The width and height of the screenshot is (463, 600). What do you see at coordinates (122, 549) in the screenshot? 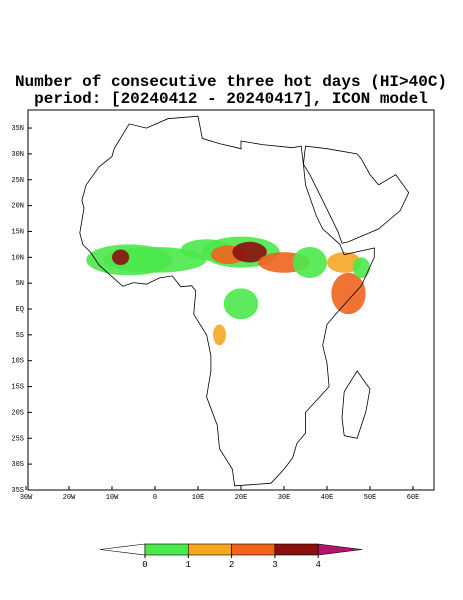
I see `colorbar-low-triangle` at bounding box center [122, 549].